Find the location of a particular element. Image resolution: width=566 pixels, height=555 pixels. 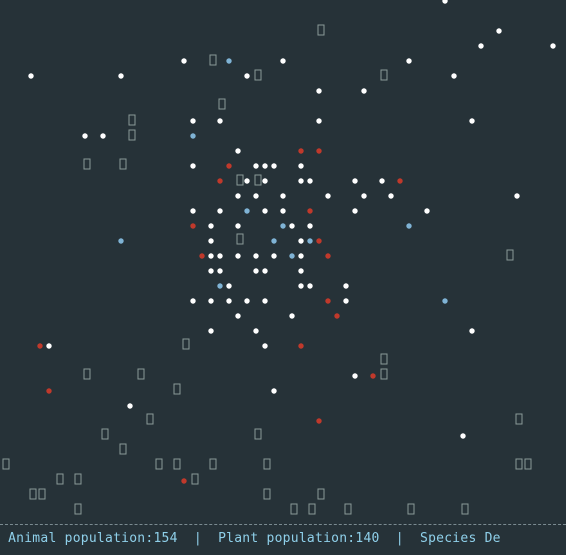

status-divider is located at coordinates (283, 526).